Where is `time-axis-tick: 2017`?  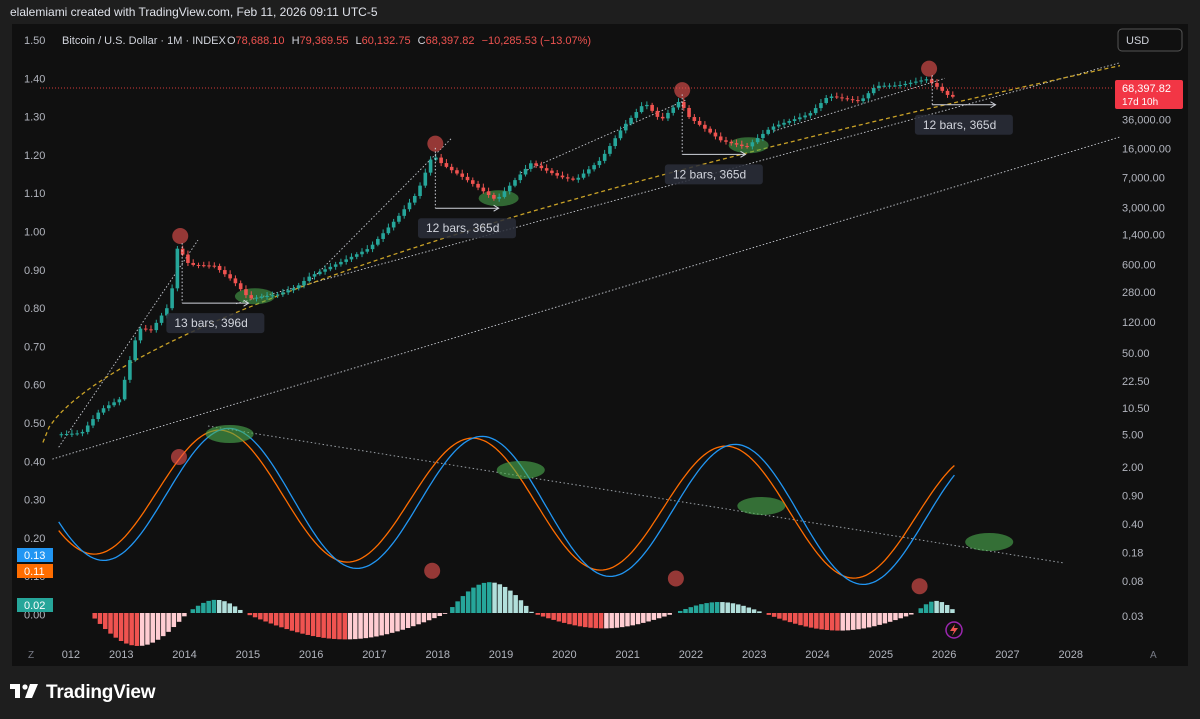 time-axis-tick: 2017 is located at coordinates (374, 655).